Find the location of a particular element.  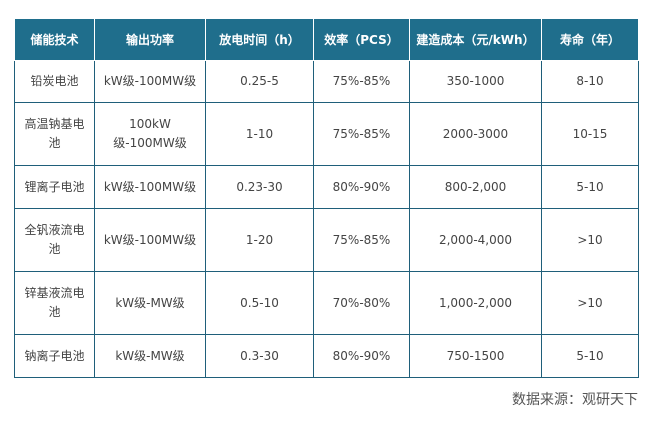

cell-discharge-time: 0.3-30 is located at coordinates (259, 356).